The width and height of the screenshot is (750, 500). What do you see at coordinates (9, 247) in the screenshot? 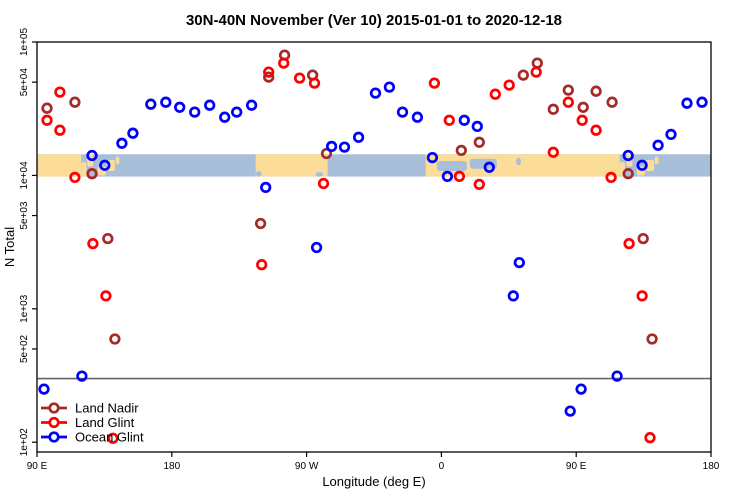
I see `y-axis-title: N Total` at bounding box center [9, 247].